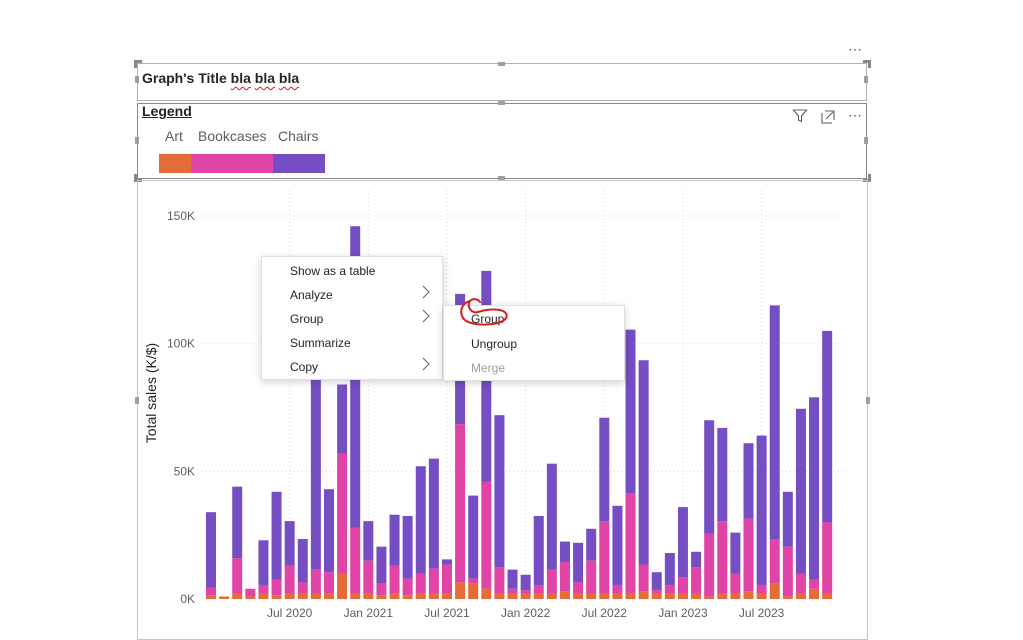 Image resolution: width=1023 pixels, height=640 pixels. What do you see at coordinates (137, 79) in the screenshot?
I see `resize-handle-left` at bounding box center [137, 79].